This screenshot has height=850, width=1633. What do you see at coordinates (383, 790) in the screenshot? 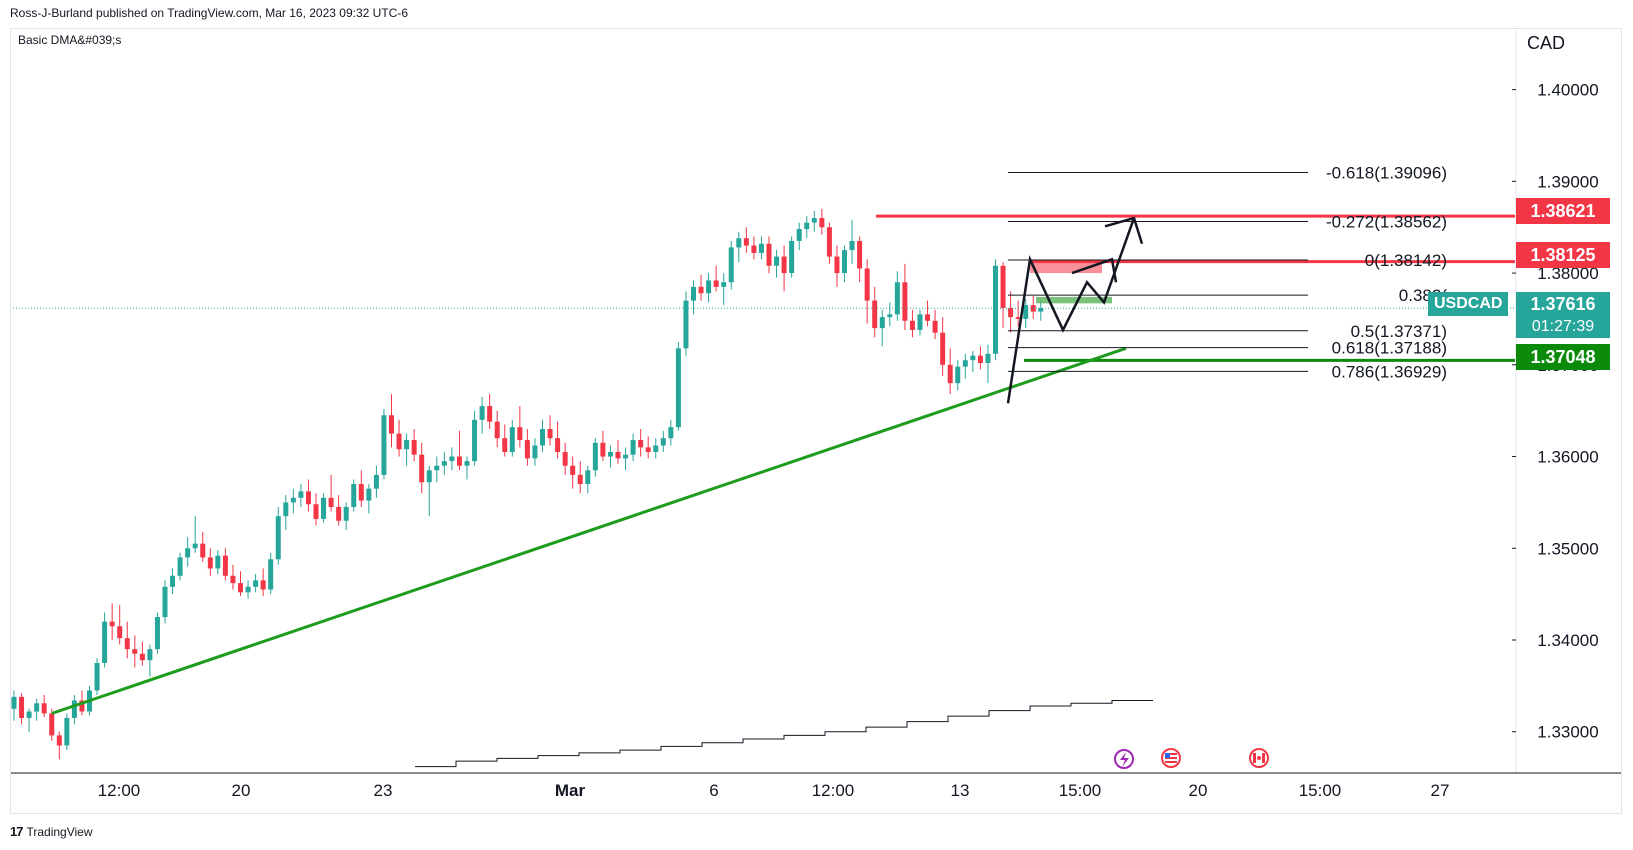
I see `time-tick-label: 23` at bounding box center [383, 790].